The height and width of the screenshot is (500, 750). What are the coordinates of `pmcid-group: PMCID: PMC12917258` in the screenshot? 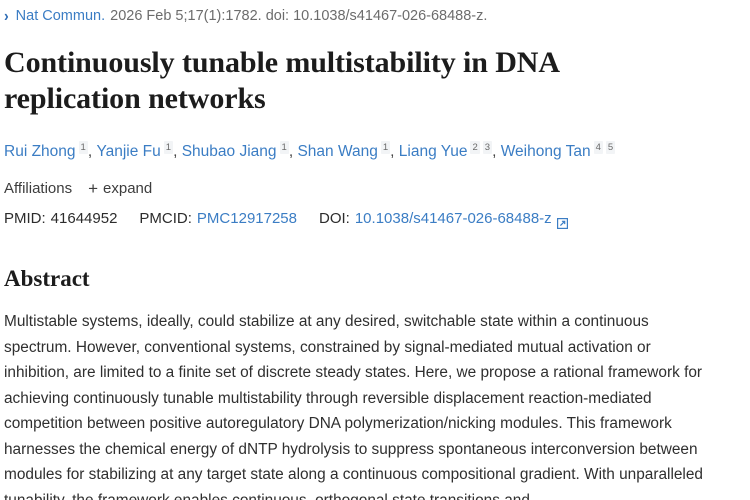 It's located at (218, 219).